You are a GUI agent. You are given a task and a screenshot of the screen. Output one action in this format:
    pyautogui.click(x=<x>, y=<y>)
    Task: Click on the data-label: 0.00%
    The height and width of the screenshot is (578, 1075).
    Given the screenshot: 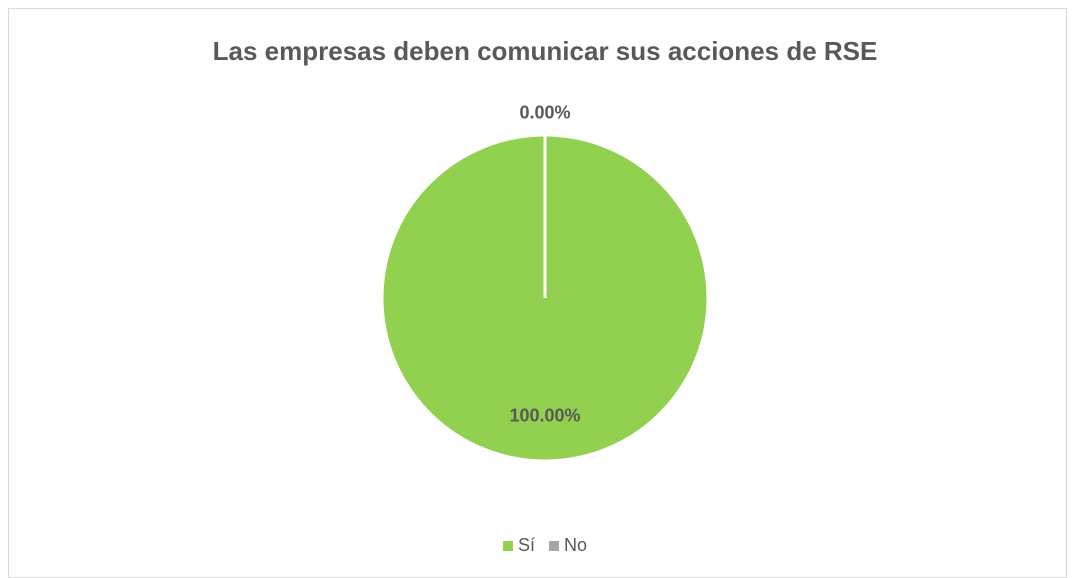 What is the action you would take?
    pyautogui.click(x=544, y=113)
    